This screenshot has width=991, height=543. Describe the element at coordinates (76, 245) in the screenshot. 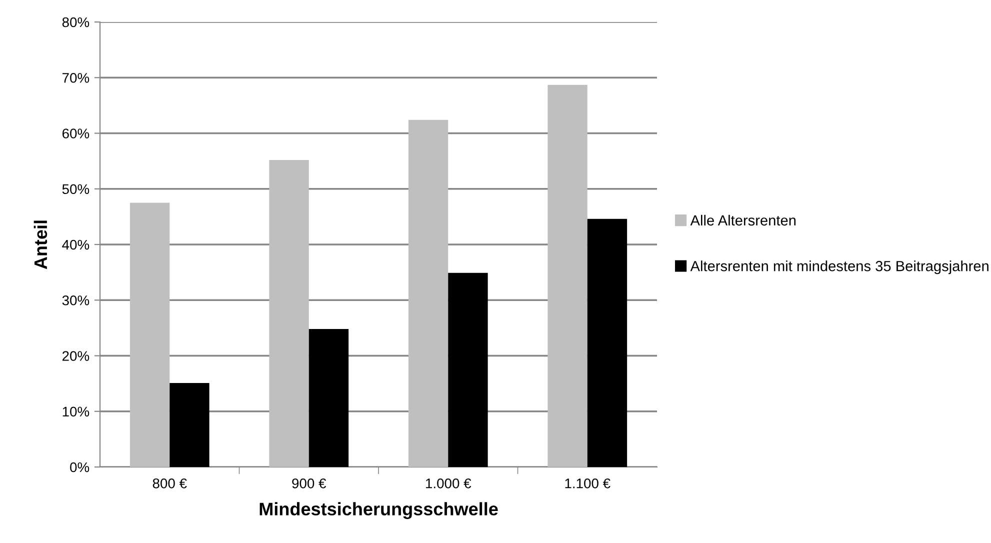

I see `y-tick-label: 40%` at that location.